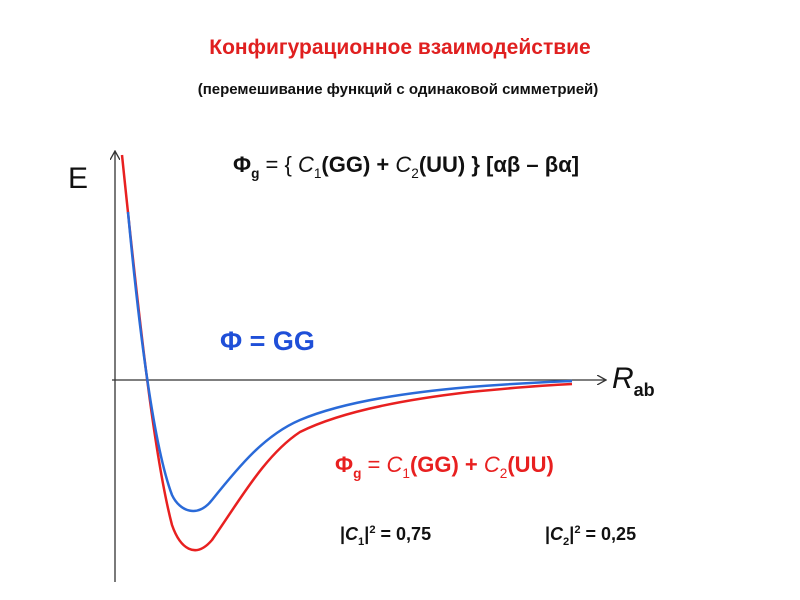 This screenshot has width=800, height=600. I want to click on blue-formula: Φ = GG, so click(267, 341).